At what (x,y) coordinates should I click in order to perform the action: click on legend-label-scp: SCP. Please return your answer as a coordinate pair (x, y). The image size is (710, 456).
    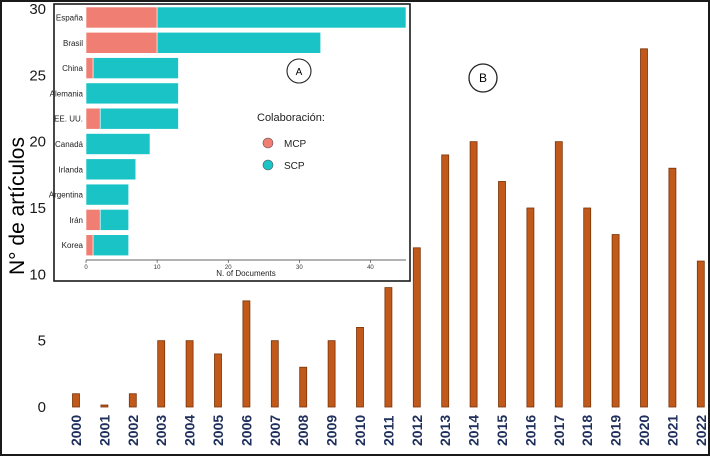
    Looking at the image, I should click on (294, 166).